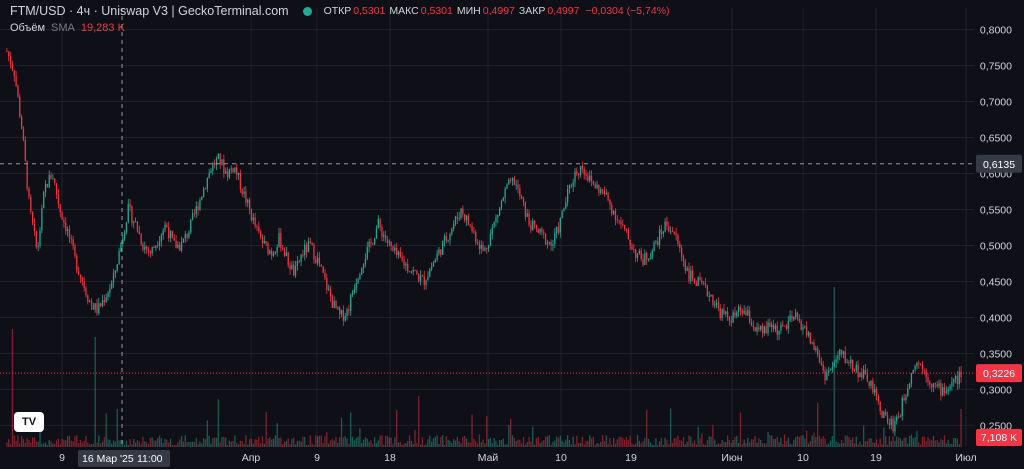  I want to click on volume-legend: Объём SMA 19,283 K, so click(67, 28).